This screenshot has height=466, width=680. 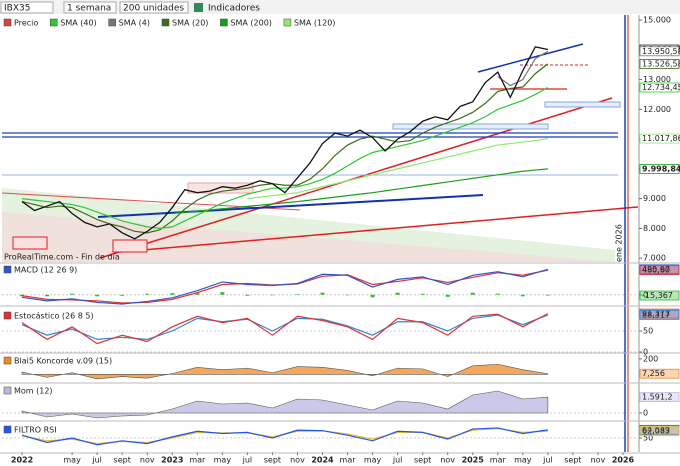 I want to click on indicators: Indicadores, so click(x=234, y=9).